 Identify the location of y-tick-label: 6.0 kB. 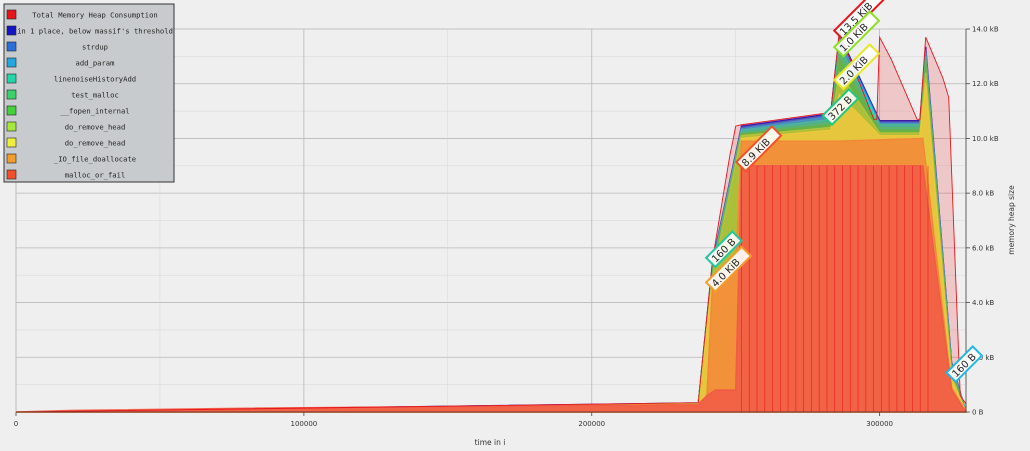
(983, 248).